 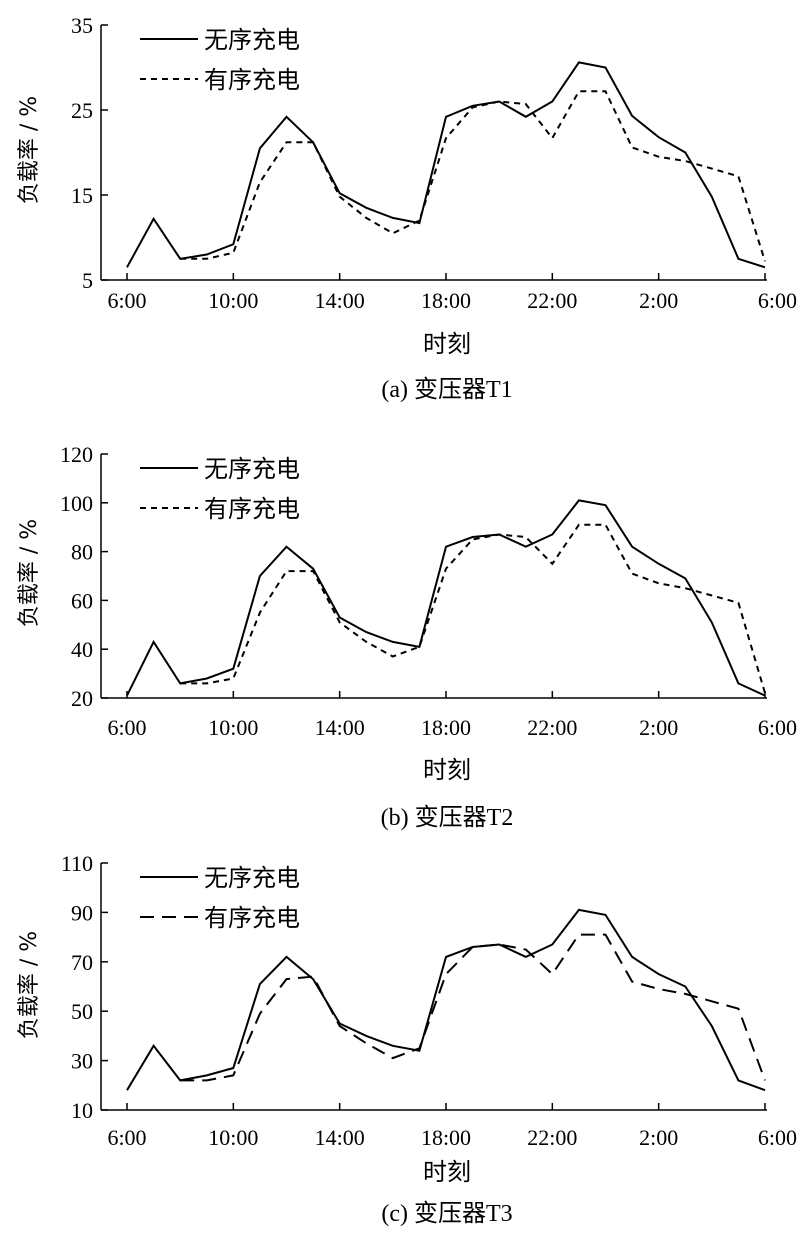 What do you see at coordinates (82, 552) in the screenshot?
I see `y-tick-label: 80` at bounding box center [82, 552].